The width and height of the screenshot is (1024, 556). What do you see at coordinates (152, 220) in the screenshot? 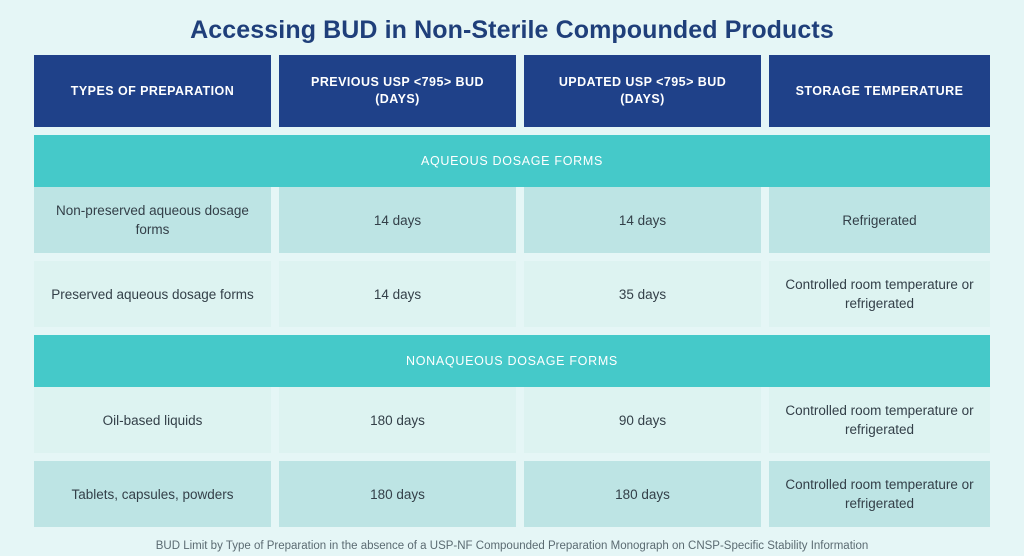
I see `cell-preparation: Non-preserved aqueous dosage forms` at bounding box center [152, 220].